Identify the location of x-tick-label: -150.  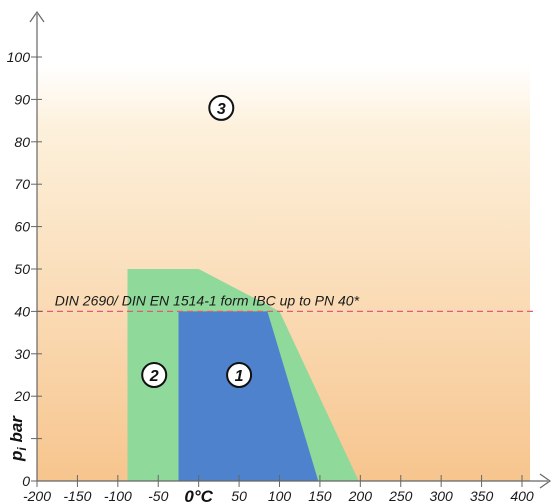
(77, 496).